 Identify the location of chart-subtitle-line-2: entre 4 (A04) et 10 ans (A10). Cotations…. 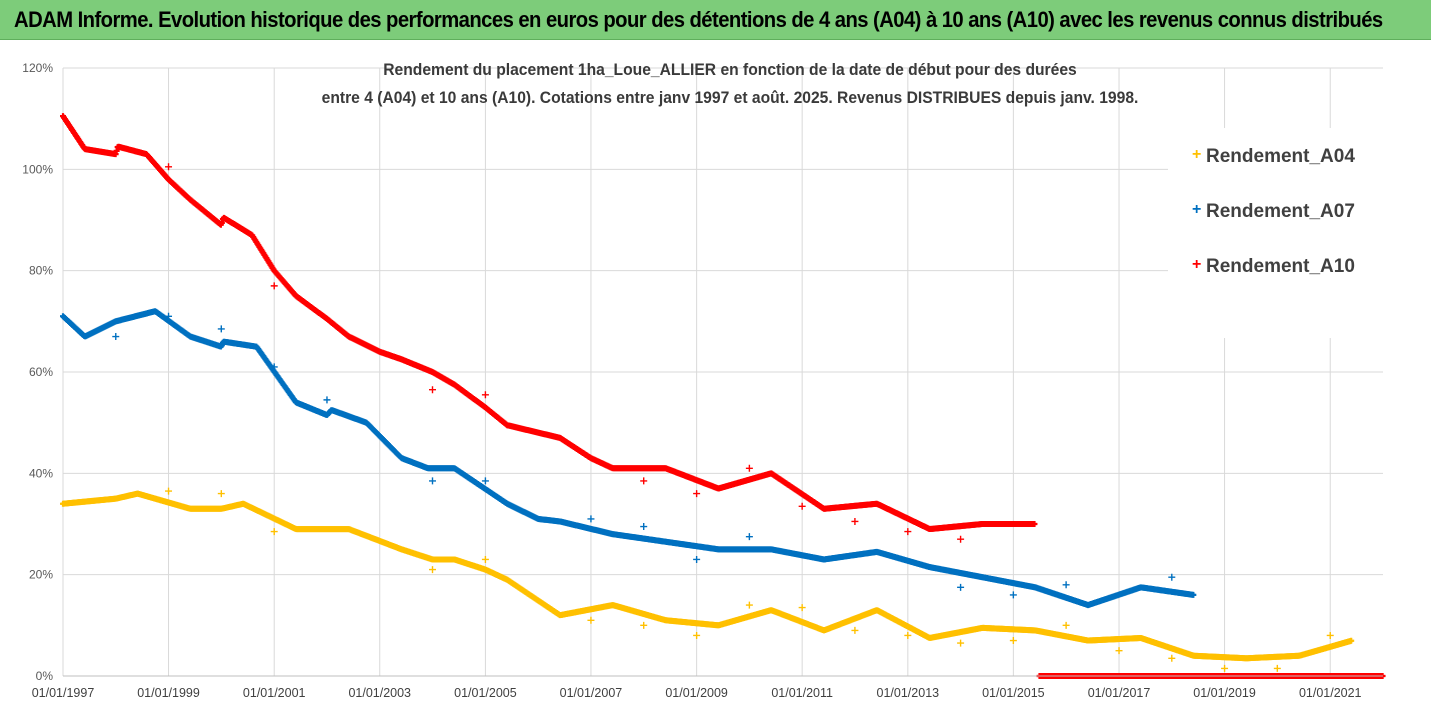
(730, 97).